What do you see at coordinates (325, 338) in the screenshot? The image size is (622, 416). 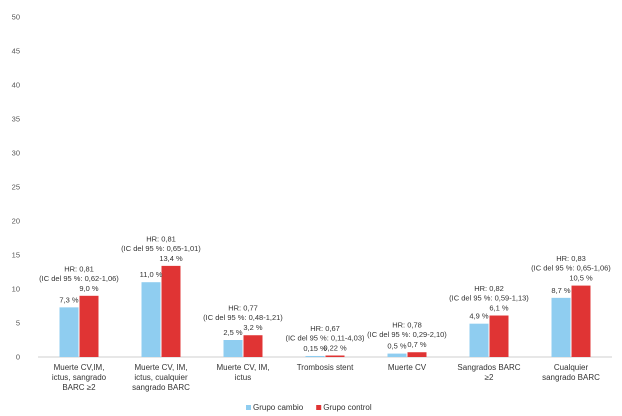 I see `hr-annotation: (IC del 95 %: 0,11-4,03)` at bounding box center [325, 338].